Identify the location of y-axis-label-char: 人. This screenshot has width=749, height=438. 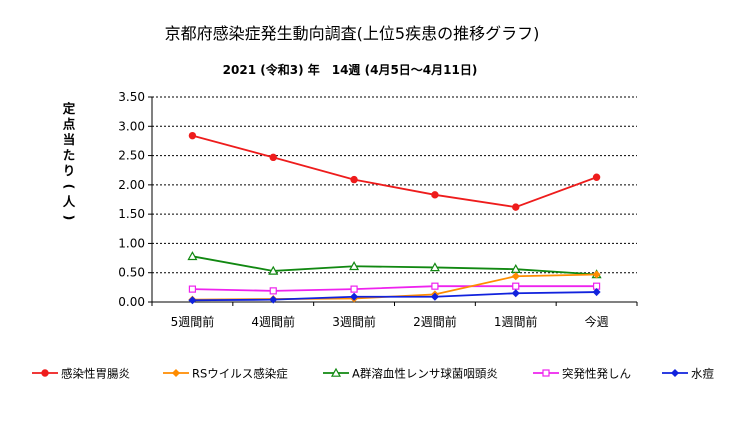
(69, 201).